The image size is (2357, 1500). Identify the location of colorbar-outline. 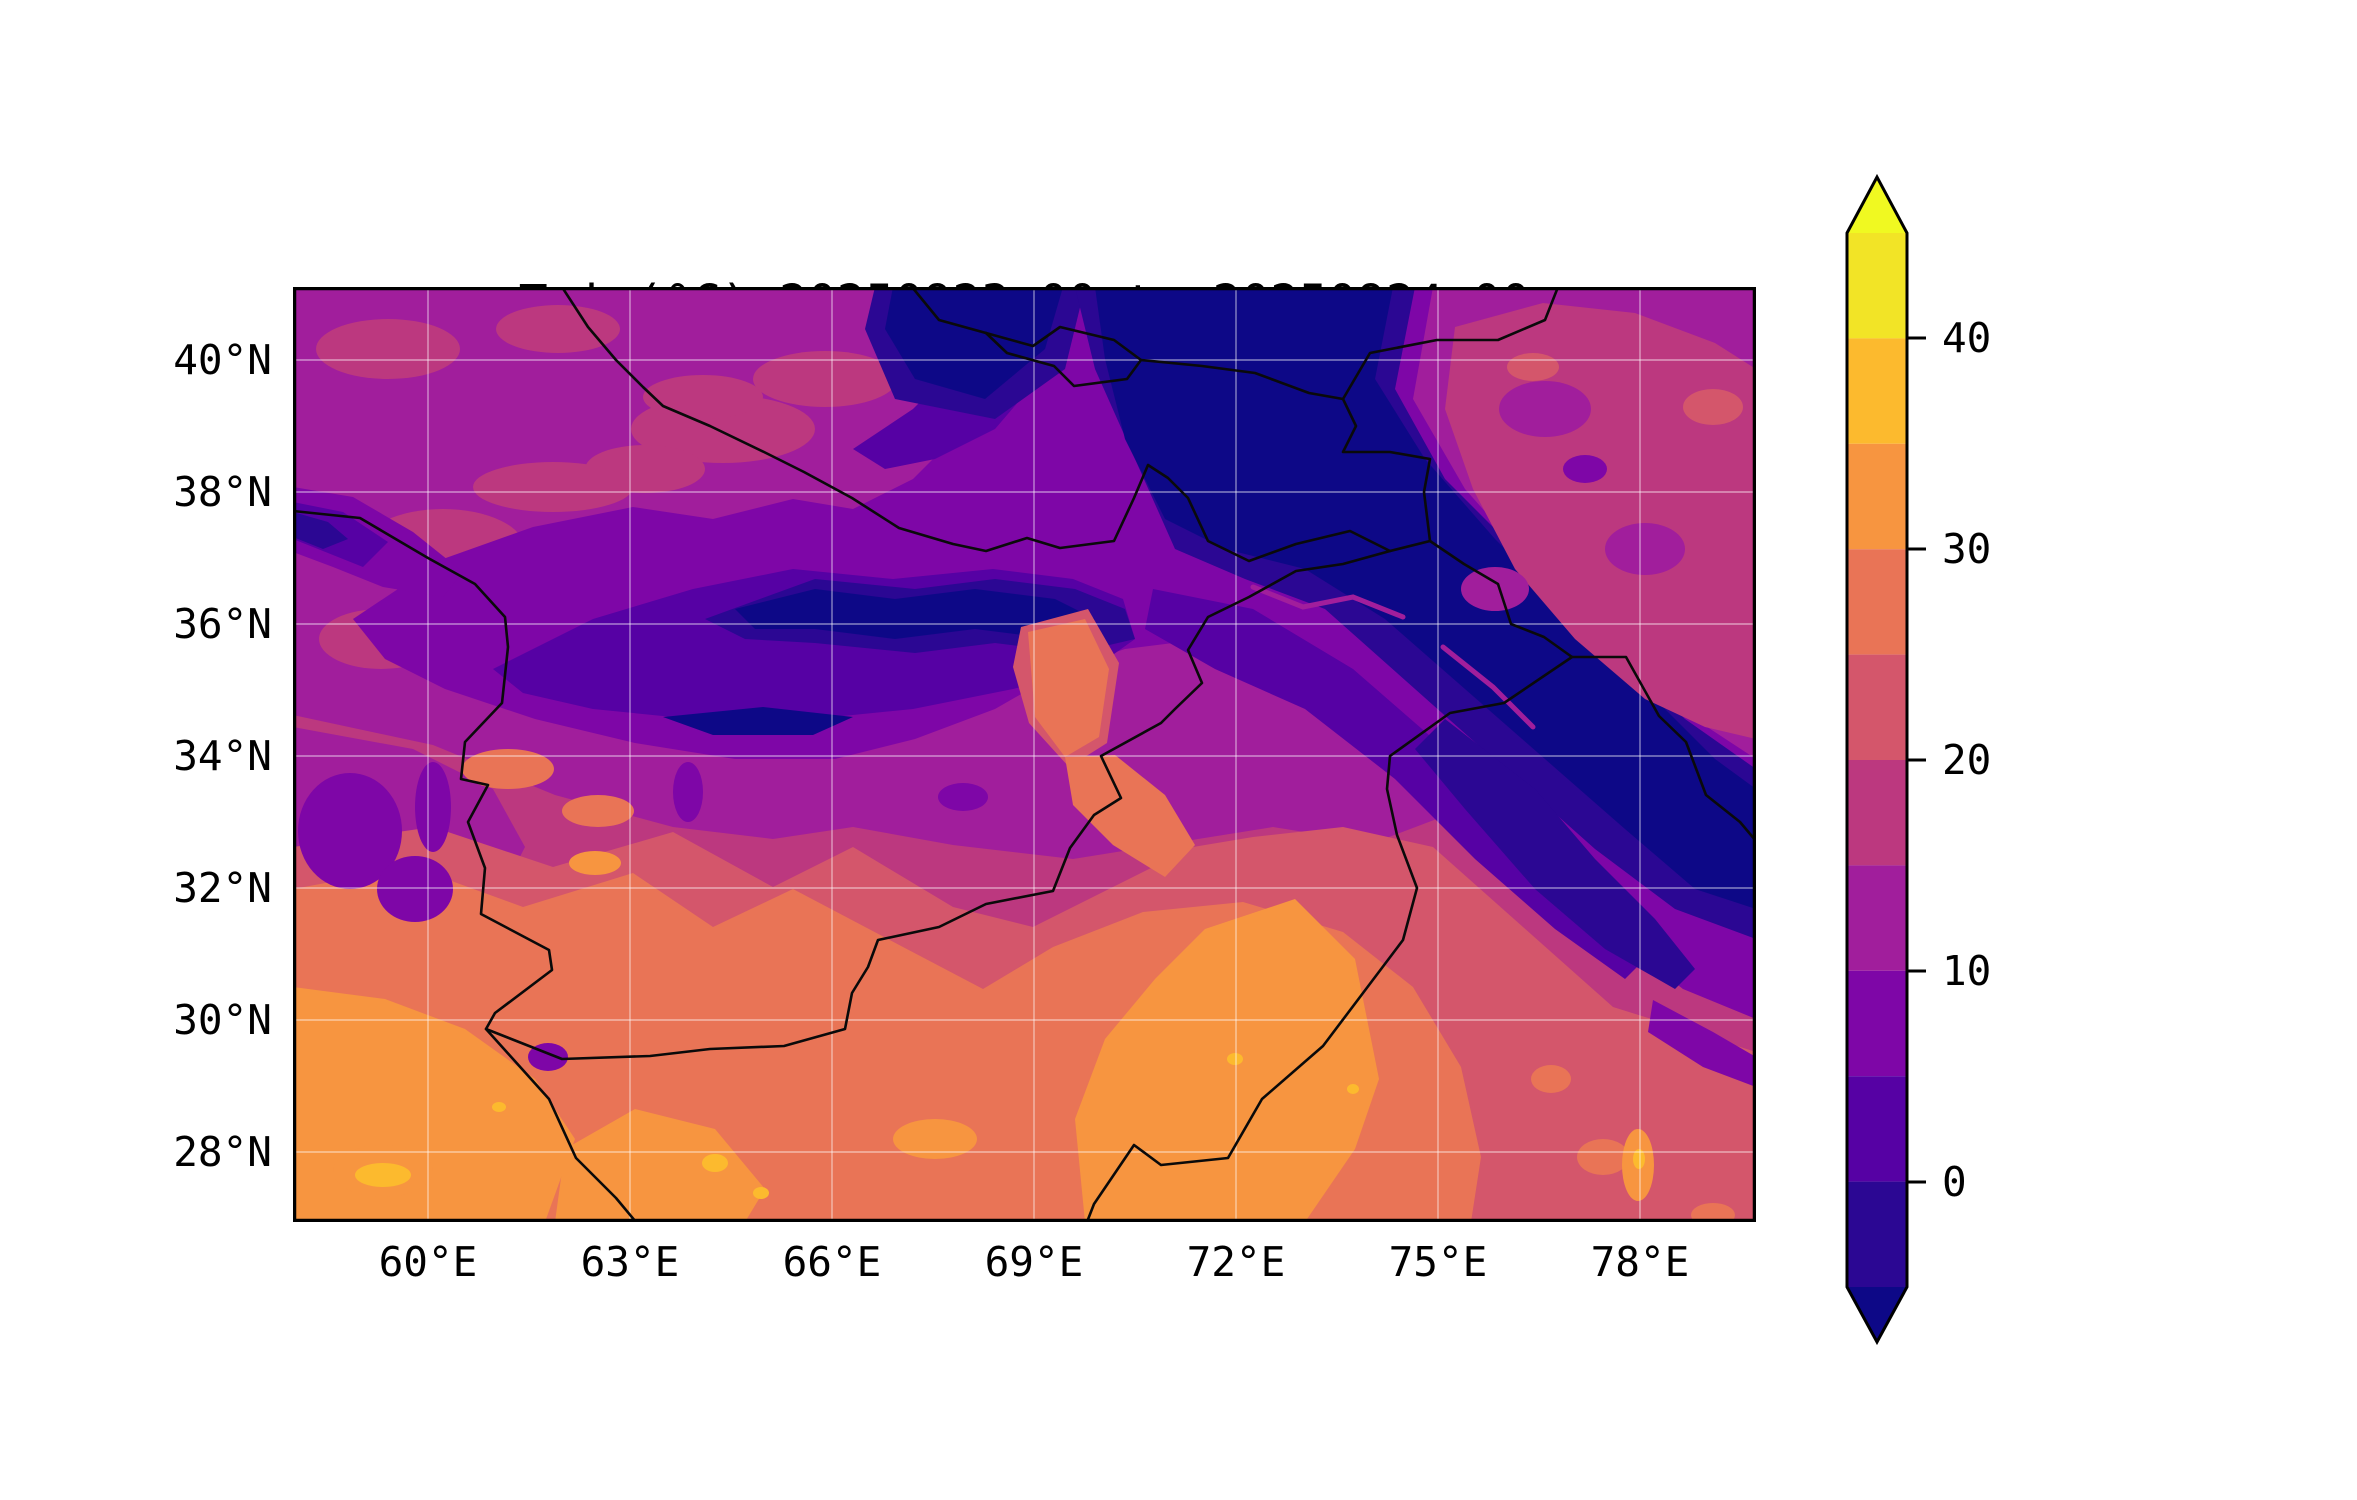
(1877, 759).